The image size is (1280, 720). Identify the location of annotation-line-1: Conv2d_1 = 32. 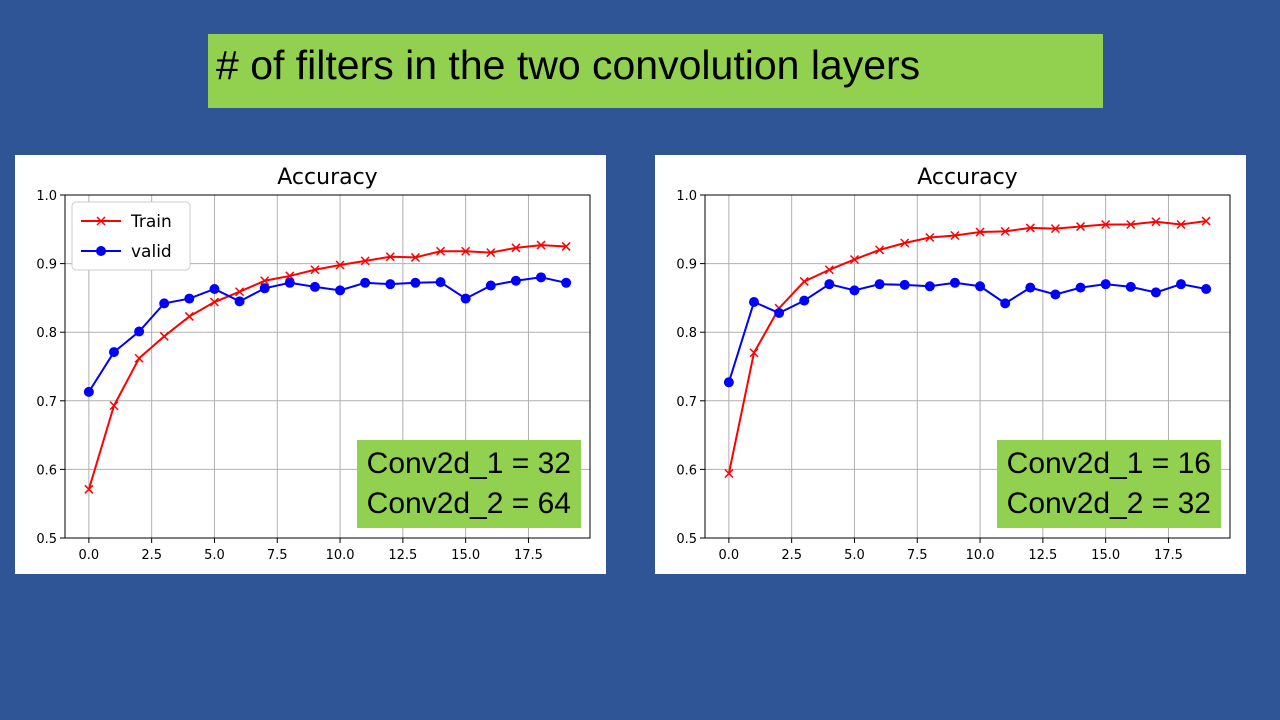
(468, 463).